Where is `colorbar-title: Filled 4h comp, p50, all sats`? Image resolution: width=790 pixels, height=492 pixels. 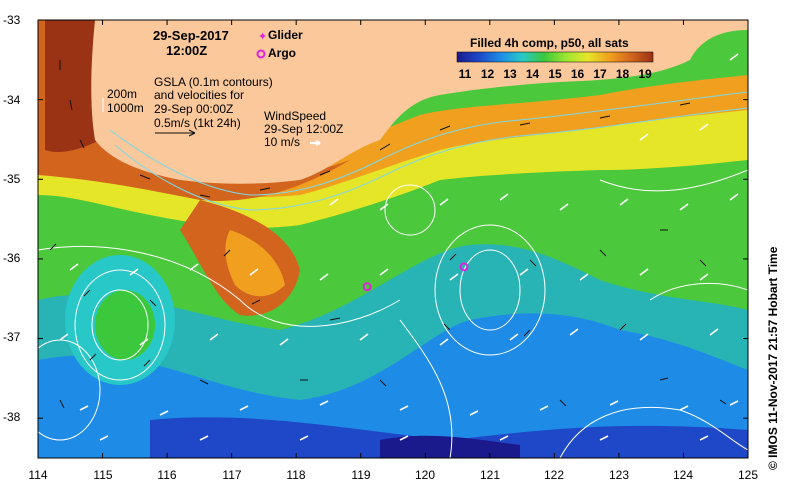
colorbar-title: Filled 4h comp, p50, all sats is located at coordinates (549, 43).